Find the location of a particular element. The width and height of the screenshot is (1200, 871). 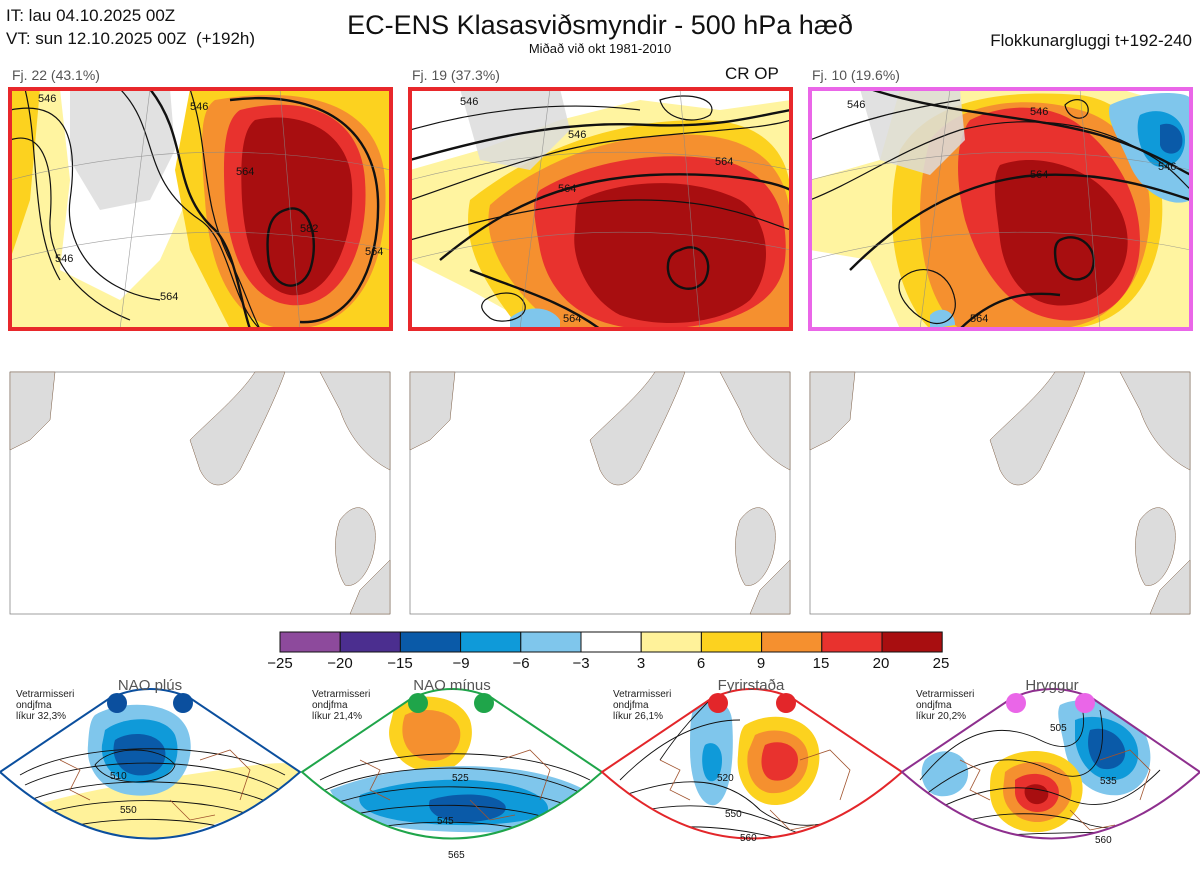

colorbar-tick: −9 is located at coordinates (461, 663).